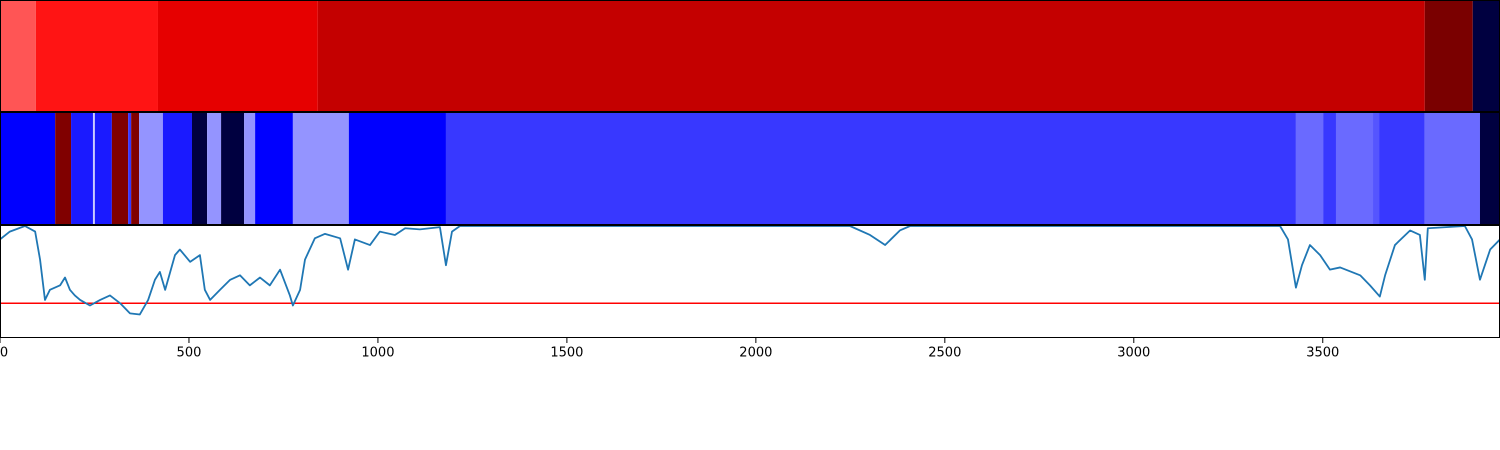 This screenshot has height=450, width=1500. I want to click on x-tick-label: 500, so click(189, 353).